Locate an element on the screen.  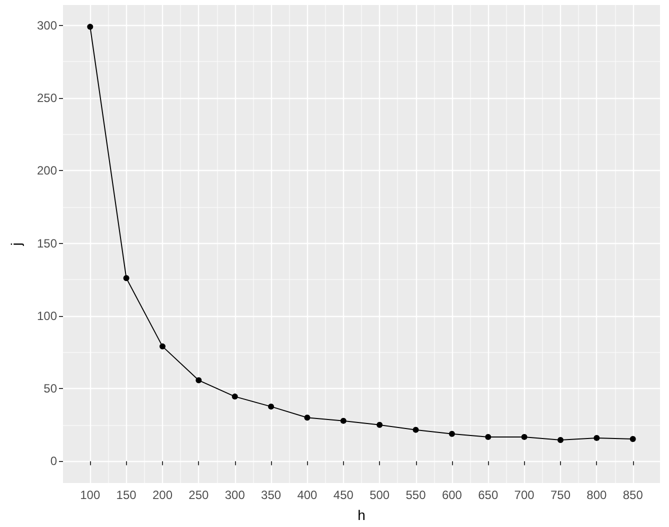
x-tick-label: 500 is located at coordinates (380, 495).